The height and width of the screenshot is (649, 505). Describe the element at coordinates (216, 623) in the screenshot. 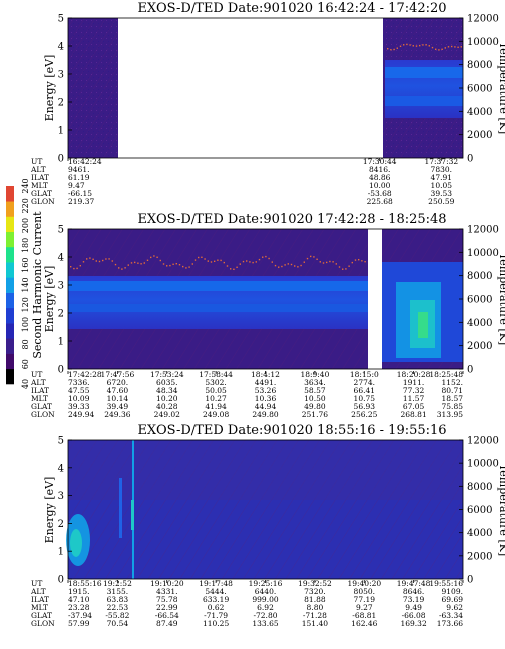

I see `ephemeris-value: 110.25` at that location.